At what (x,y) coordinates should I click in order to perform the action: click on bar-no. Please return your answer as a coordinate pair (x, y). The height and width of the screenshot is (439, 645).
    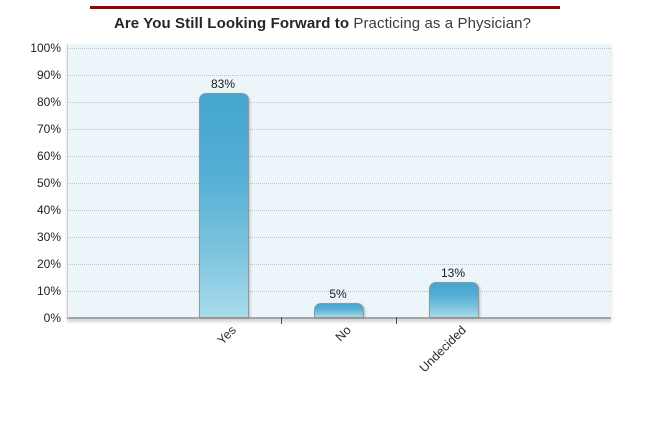
    Looking at the image, I should click on (339, 310).